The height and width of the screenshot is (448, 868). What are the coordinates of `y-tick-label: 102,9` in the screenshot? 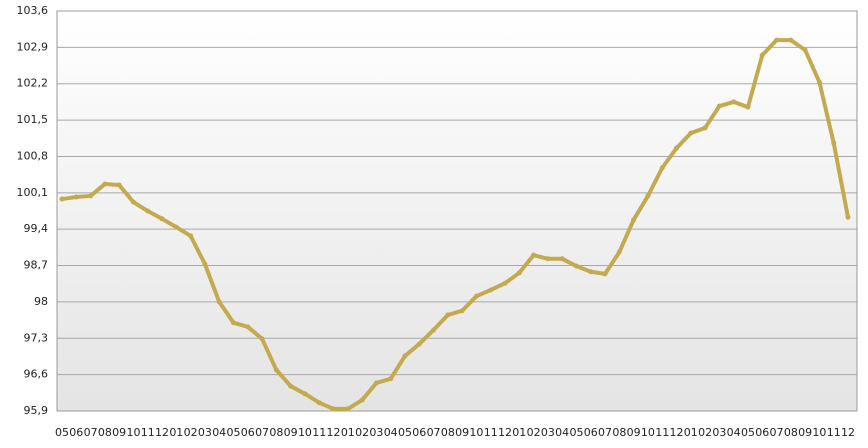 It's located at (33, 46).